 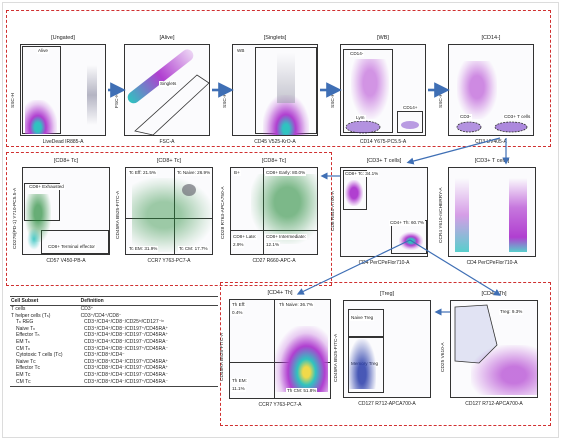 What do you see at coordinates (383, 38) in the screenshot?
I see `panel-title: [WB]` at bounding box center [383, 38].